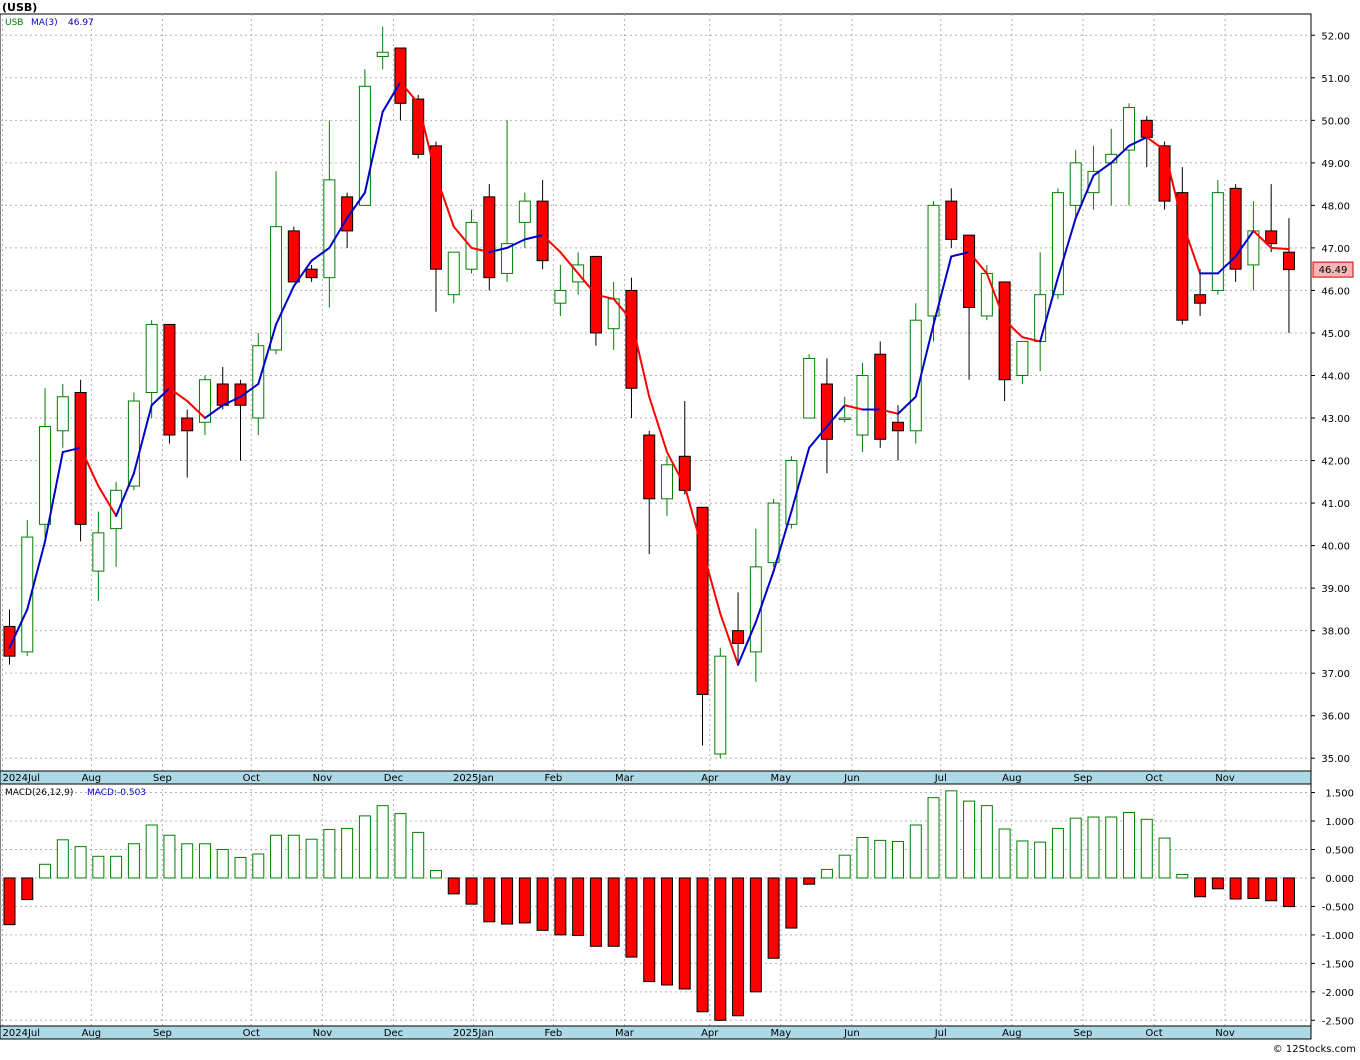 The height and width of the screenshot is (1060, 1360). Describe the element at coordinates (1314, 1049) in the screenshot. I see `watermark: © 12Stocks.com` at that location.